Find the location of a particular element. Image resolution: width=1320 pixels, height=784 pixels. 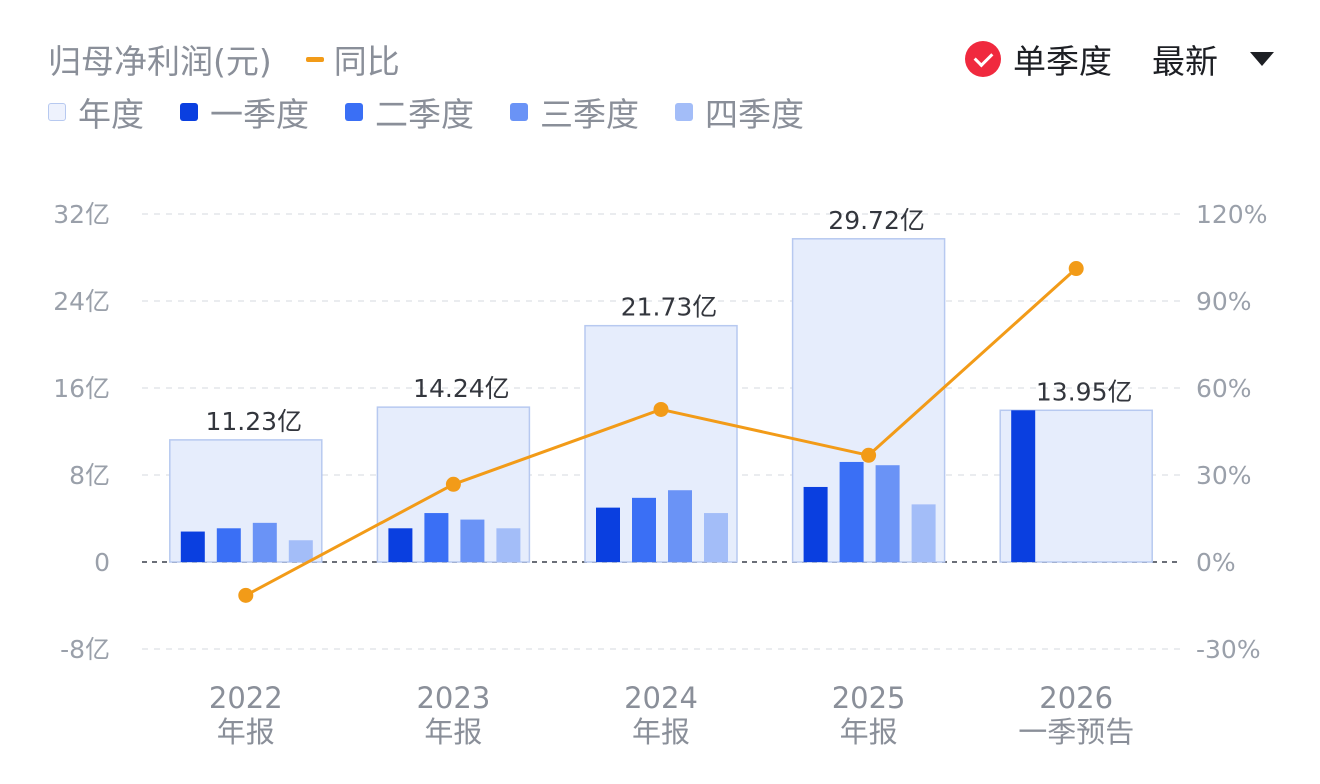

x-axis-tick-label: 2023 is located at coordinates (453, 698).